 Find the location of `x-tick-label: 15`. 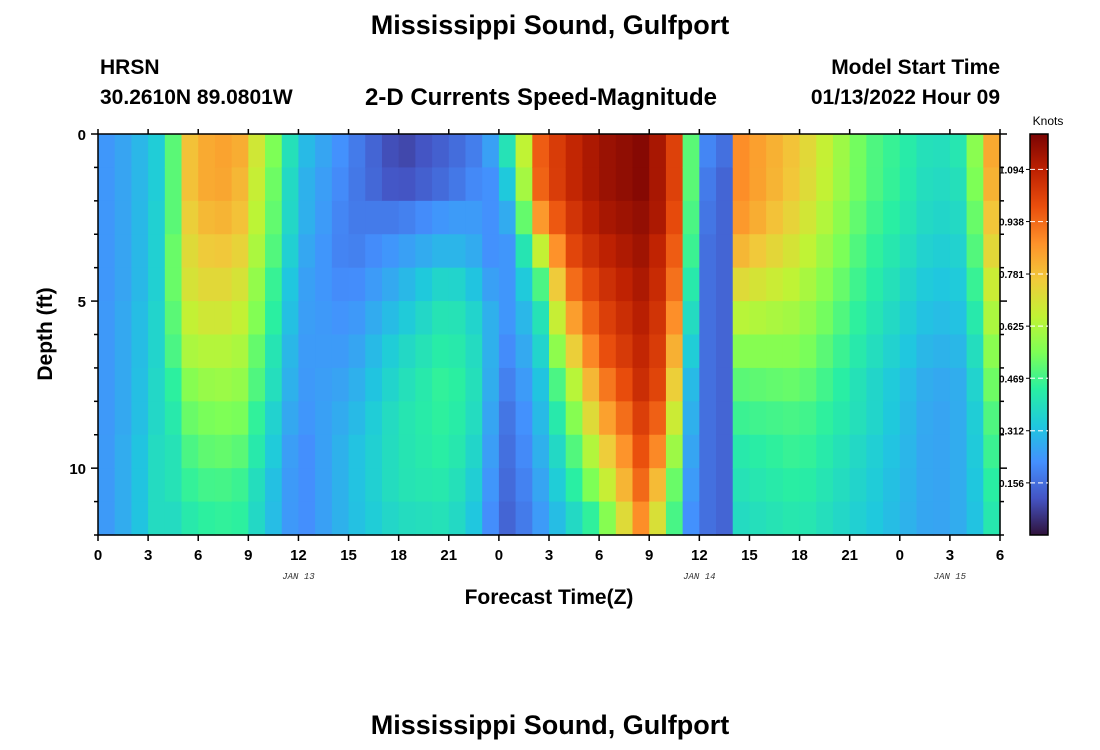

x-tick-label: 15 is located at coordinates (749, 555).